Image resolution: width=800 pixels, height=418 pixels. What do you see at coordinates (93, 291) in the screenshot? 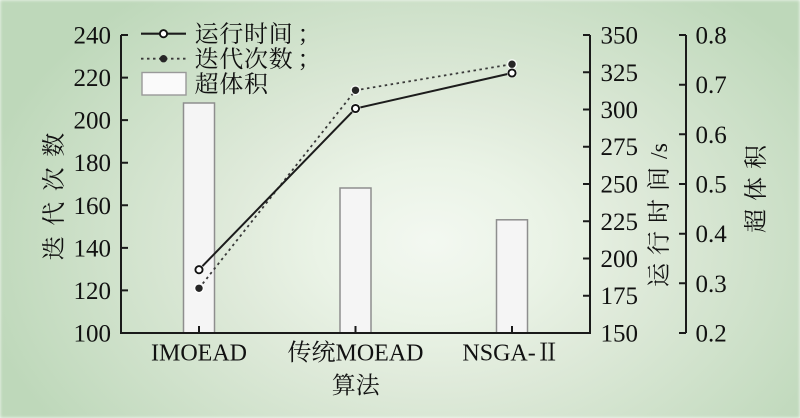
I see `svg-text: 120` at bounding box center [93, 291].